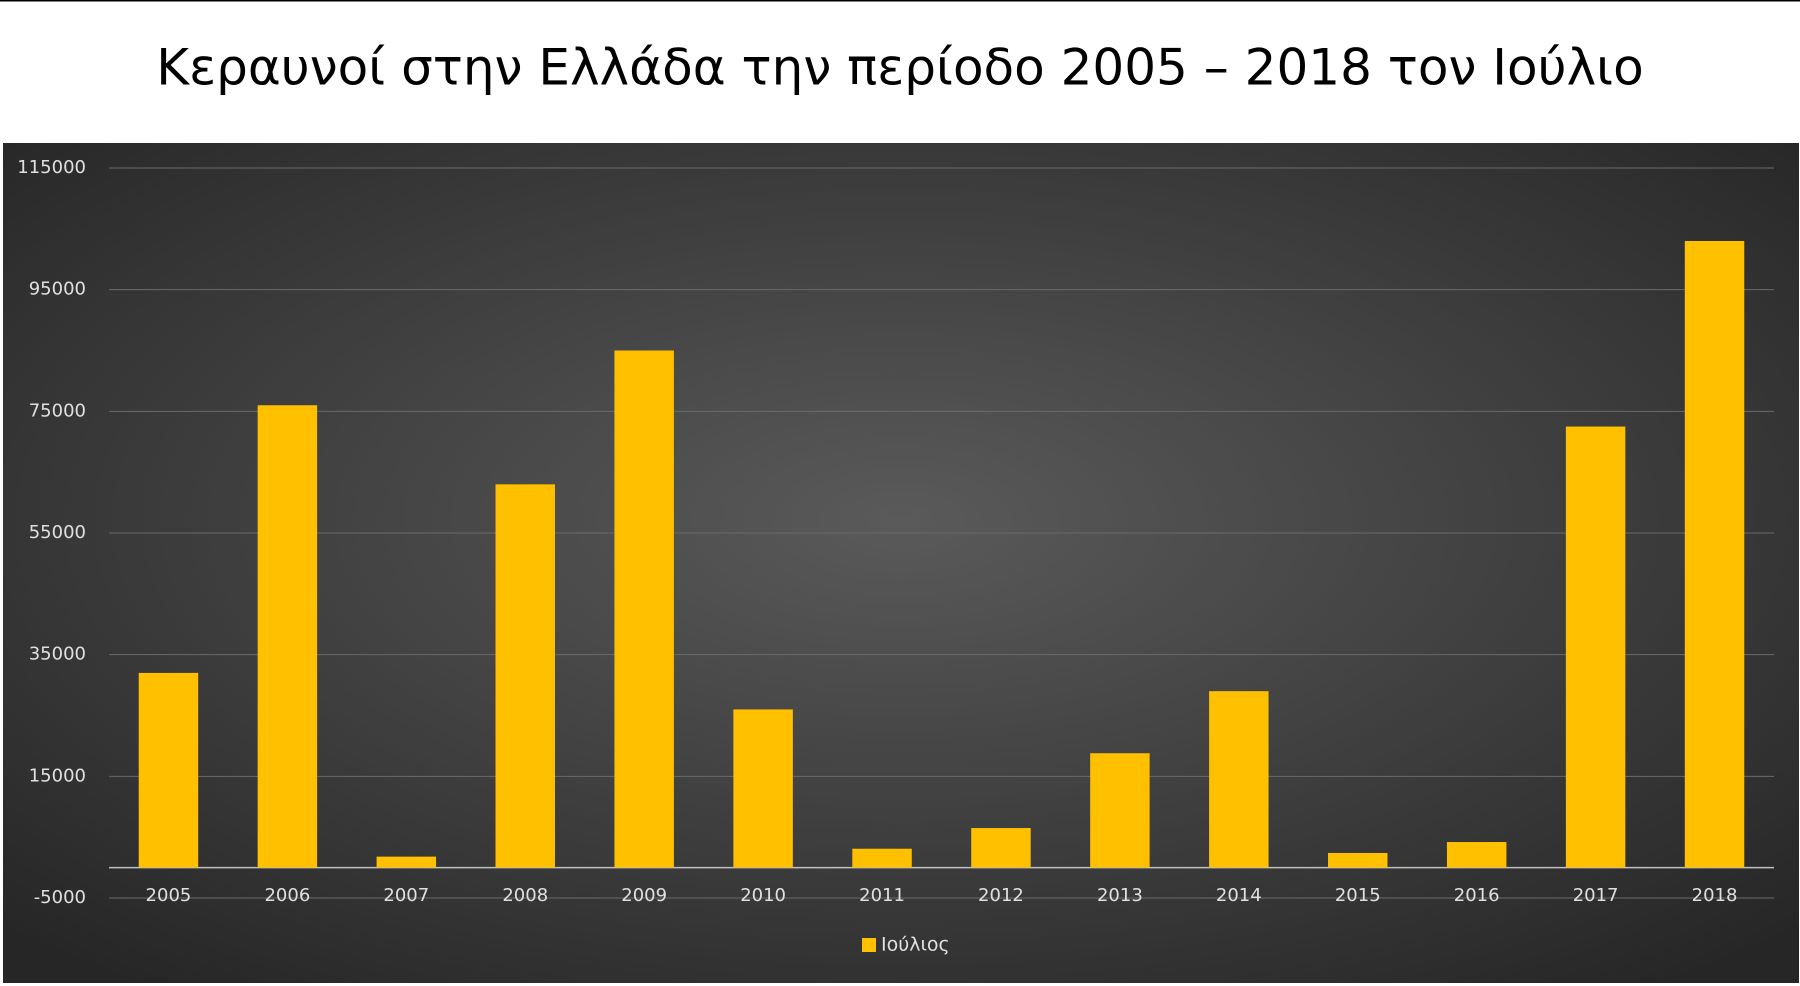  What do you see at coordinates (57, 775) in the screenshot?
I see `y-tick-label: 15000` at bounding box center [57, 775].